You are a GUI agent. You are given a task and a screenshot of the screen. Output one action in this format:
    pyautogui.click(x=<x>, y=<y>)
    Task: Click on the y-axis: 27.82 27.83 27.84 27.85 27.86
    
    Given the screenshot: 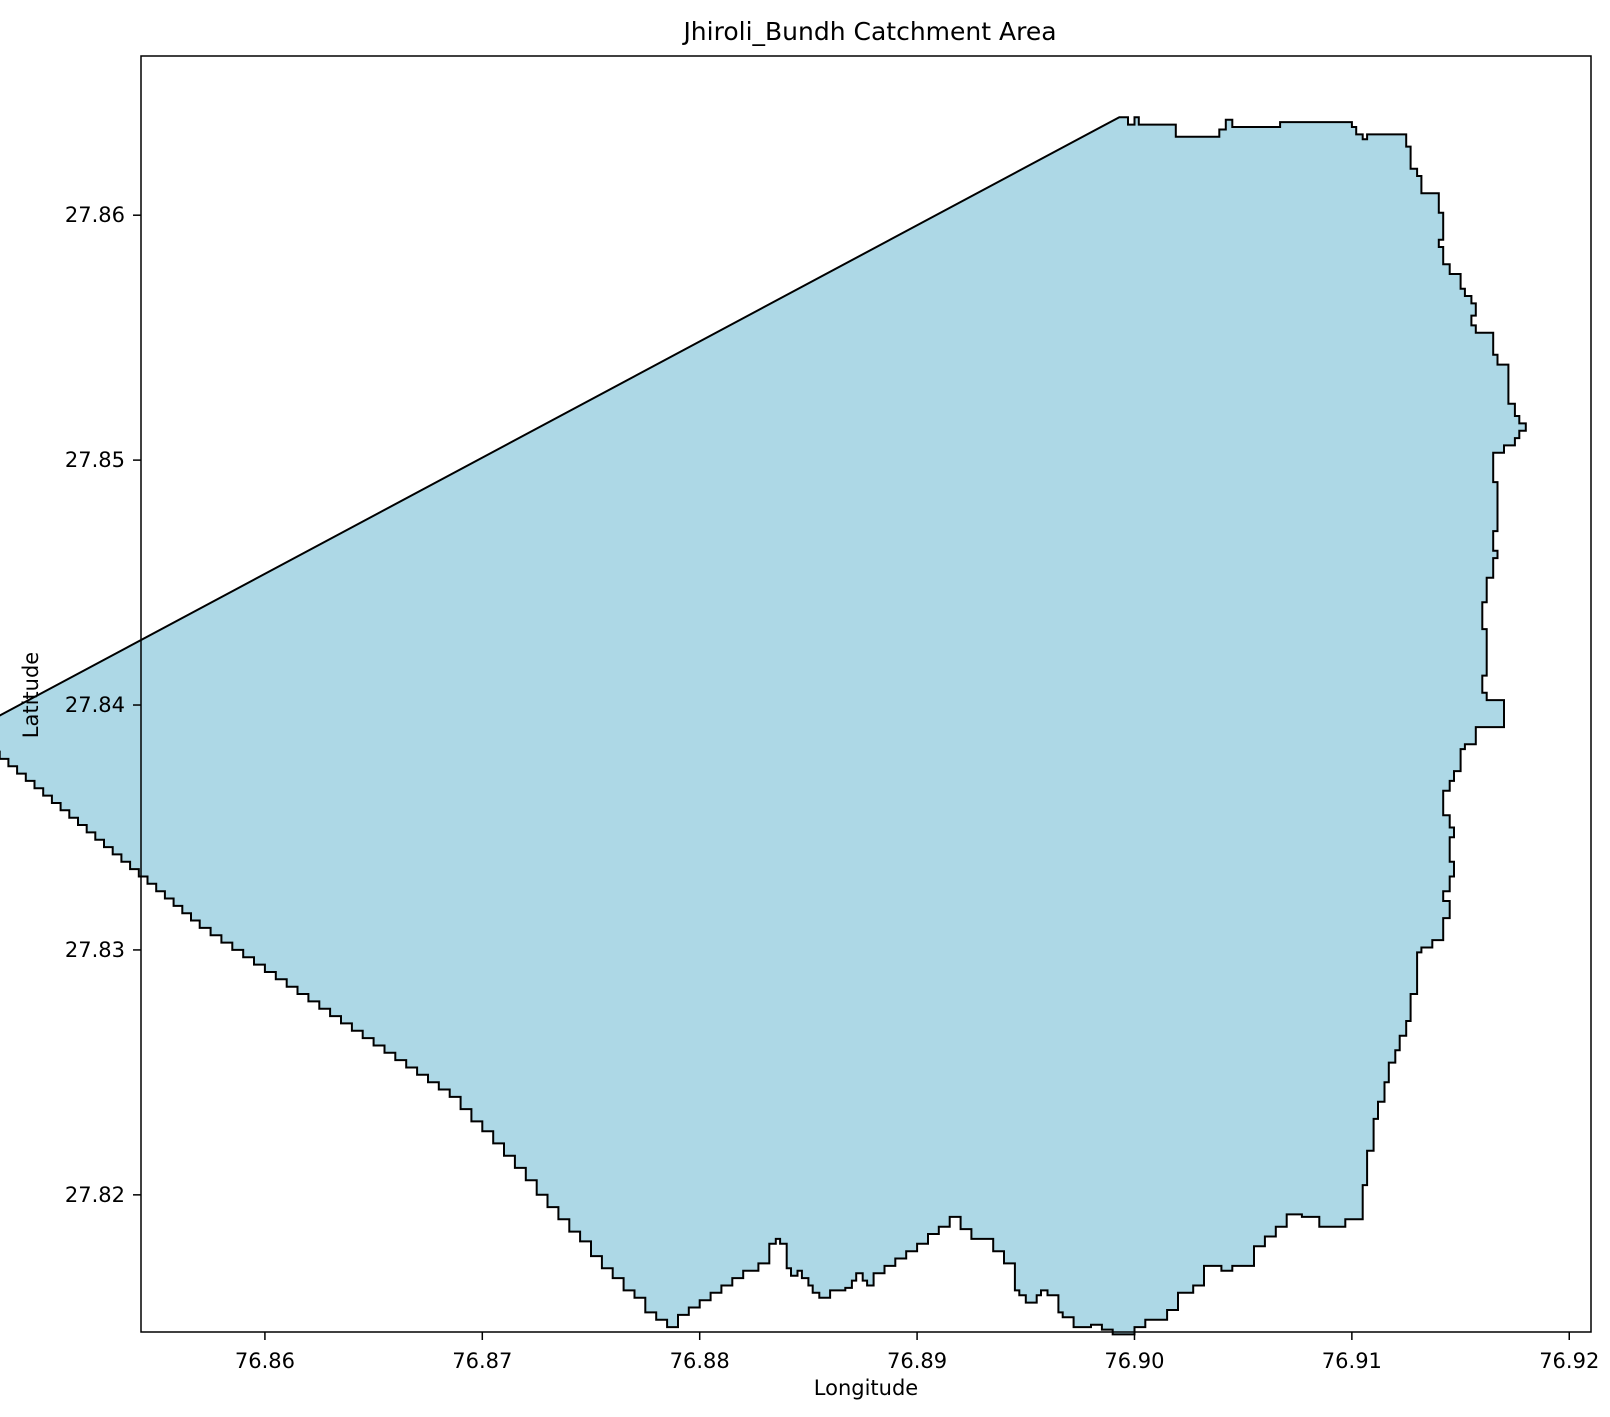 What is the action you would take?
    pyautogui.click(x=103, y=705)
    